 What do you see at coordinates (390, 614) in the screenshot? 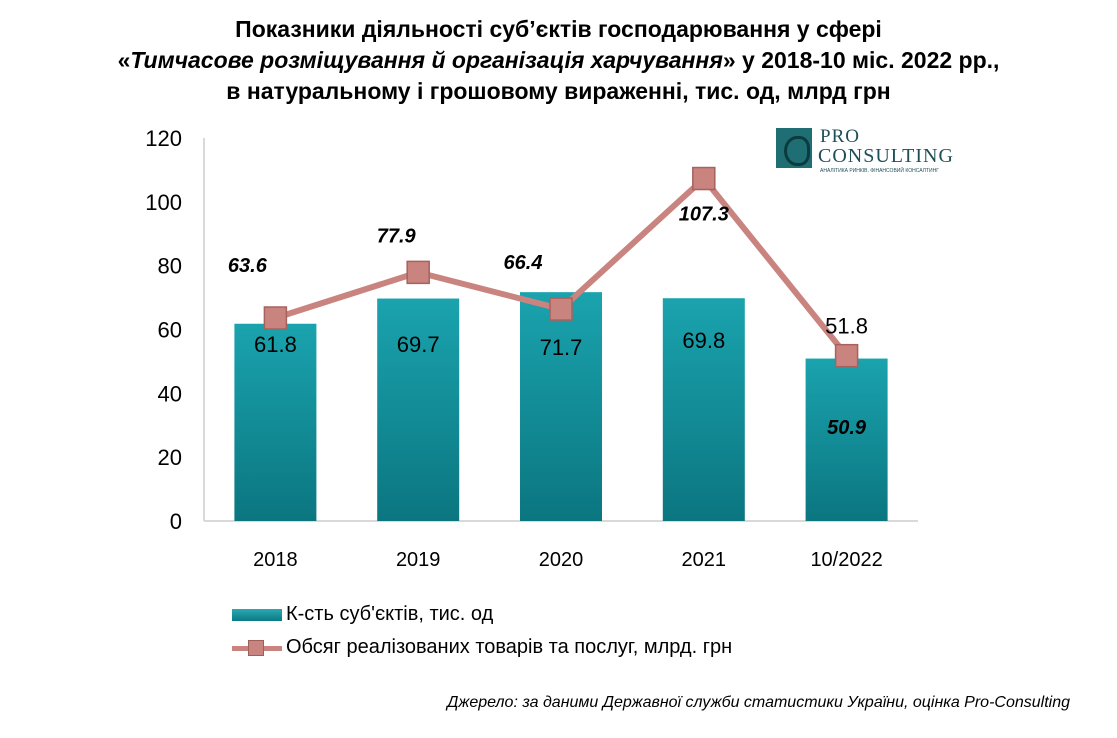
I see `legend-bar-label: К-сть суб'єктів, тис. од` at bounding box center [390, 614].